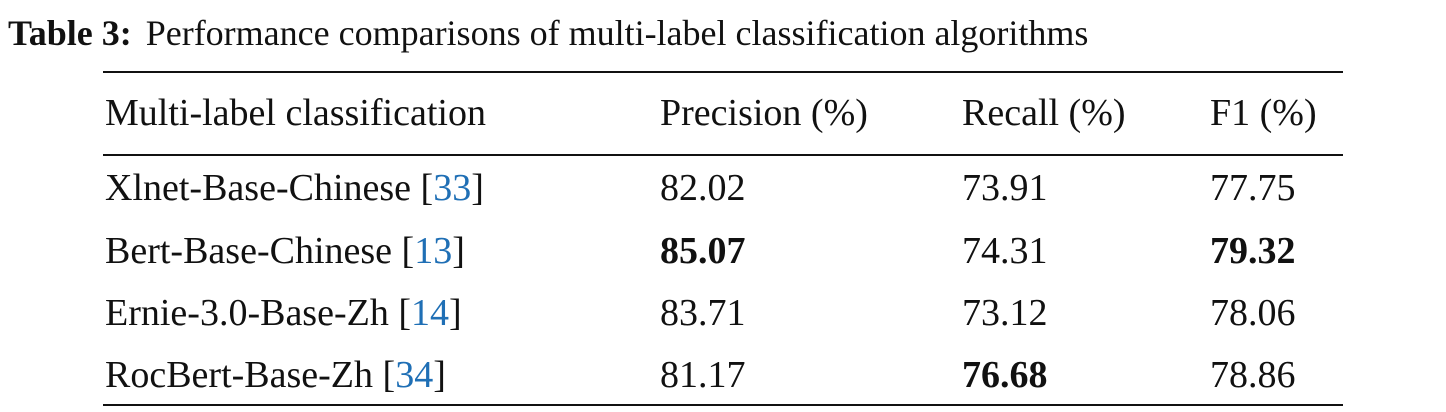 This screenshot has width=1446, height=412. Describe the element at coordinates (1253, 313) in the screenshot. I see `value-cell: 78.06` at that location.